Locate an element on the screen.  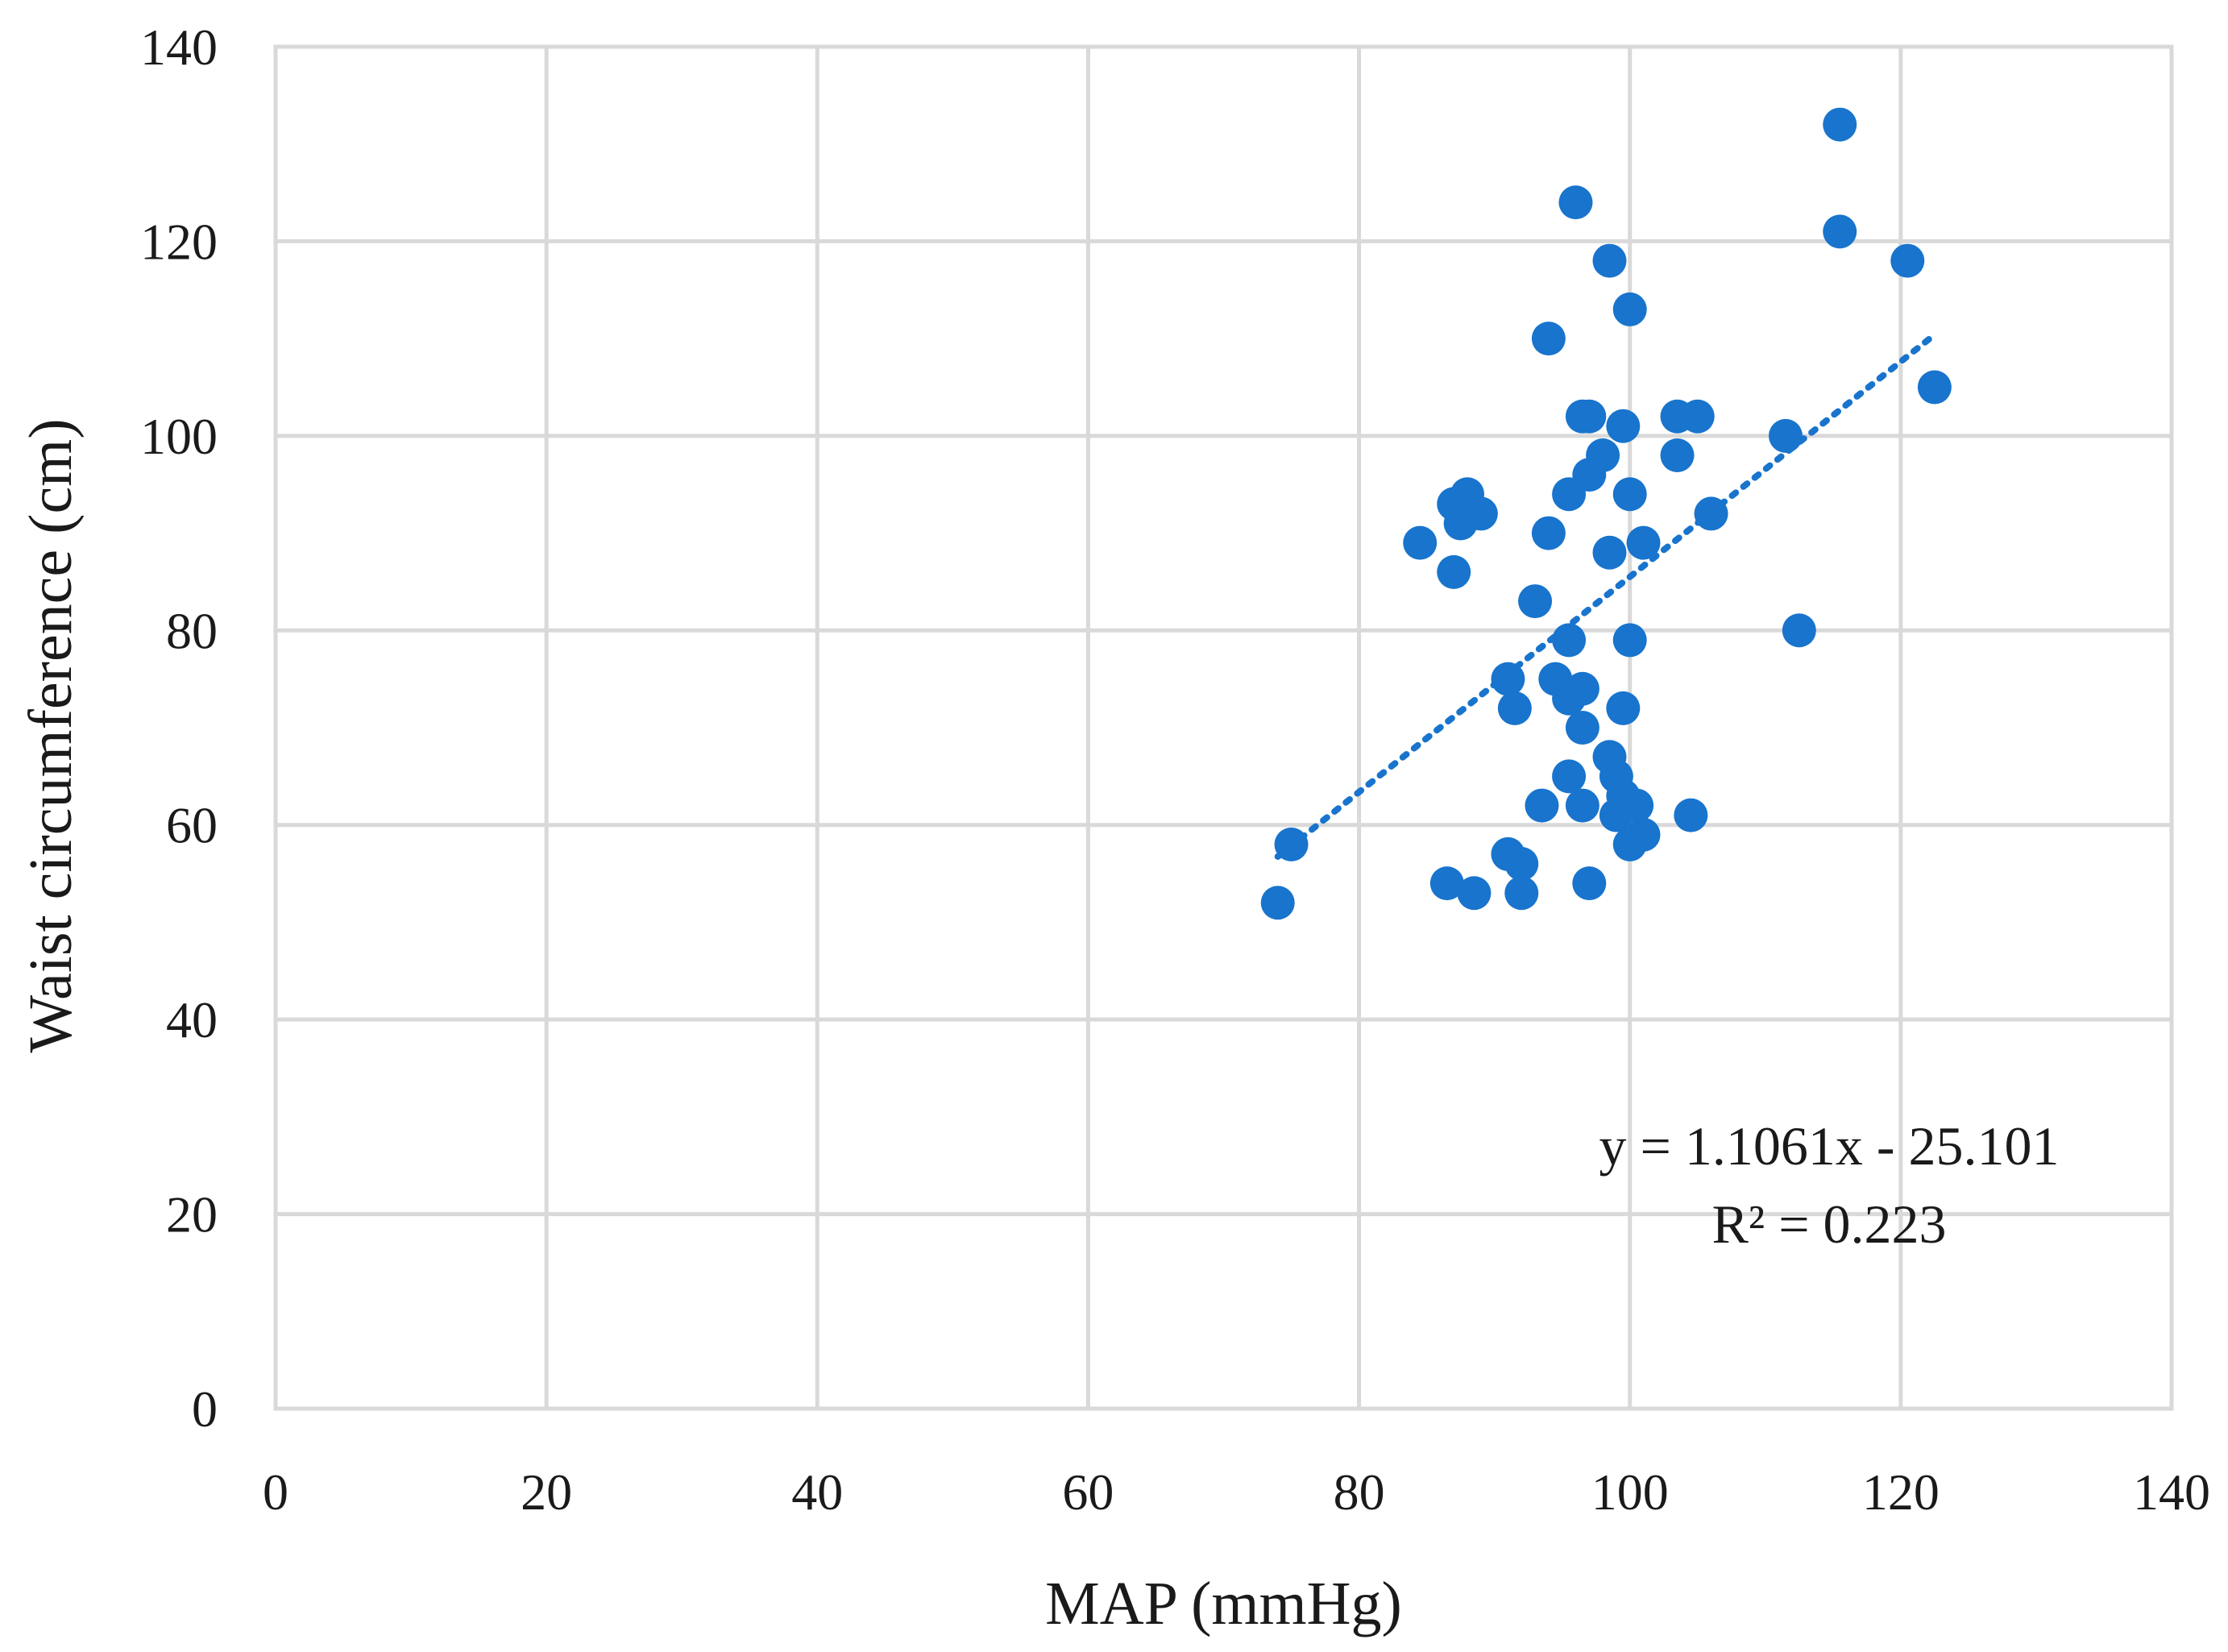
y-tick-label: 100 is located at coordinates (179, 436).